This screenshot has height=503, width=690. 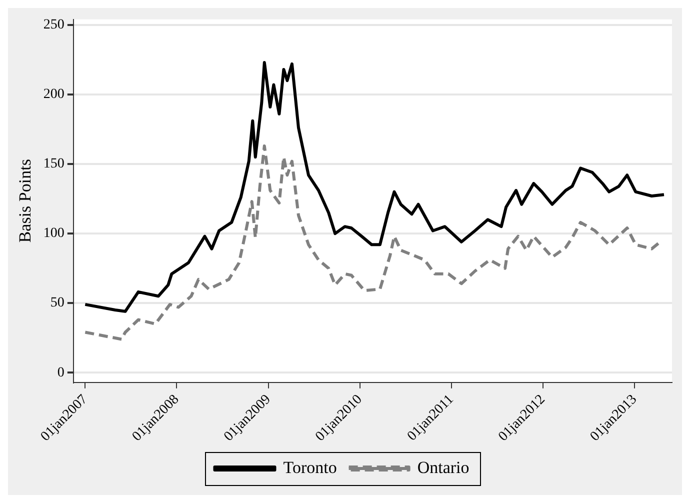 I want to click on y-axis-title: Basis Points, so click(x=25, y=201).